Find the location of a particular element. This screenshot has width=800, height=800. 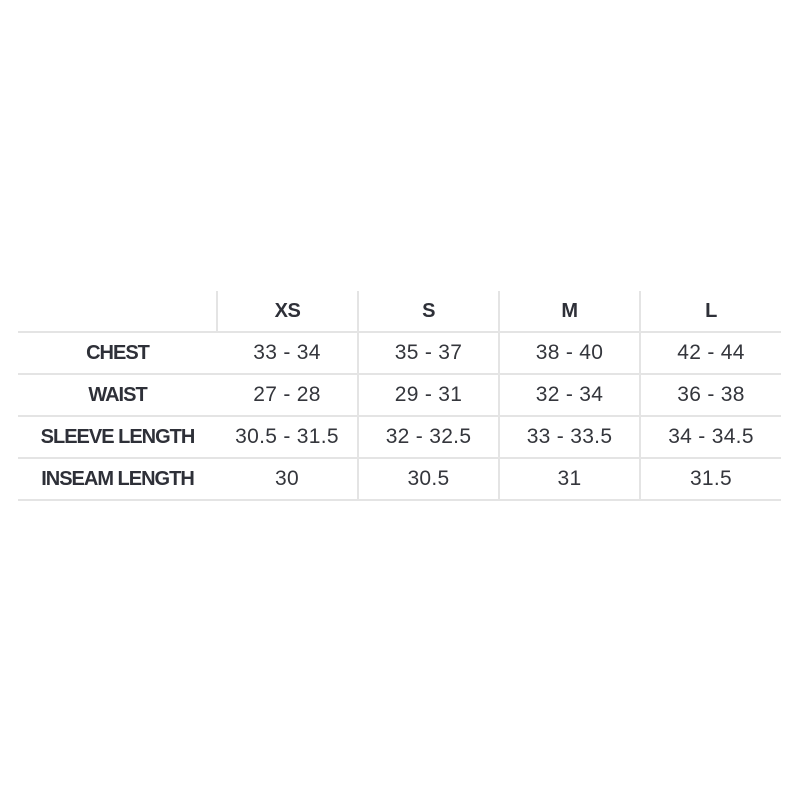

measurement-cell: 33 - 34 is located at coordinates (287, 353).